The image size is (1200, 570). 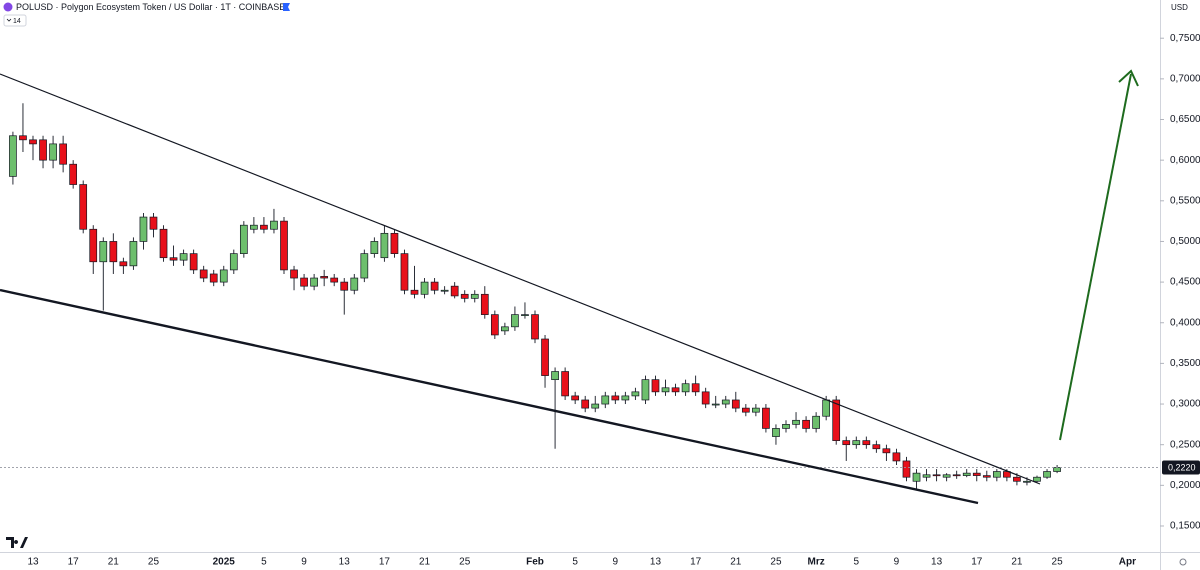 What do you see at coordinates (535, 562) in the screenshot?
I see `x-tick-label: Feb` at bounding box center [535, 562].